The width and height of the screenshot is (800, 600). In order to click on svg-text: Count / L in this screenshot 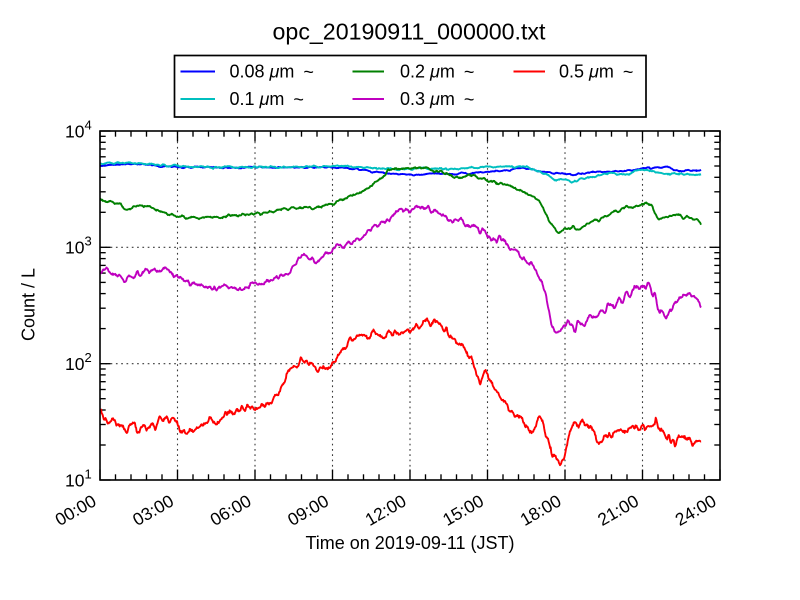, I will do `click(29, 304)`.